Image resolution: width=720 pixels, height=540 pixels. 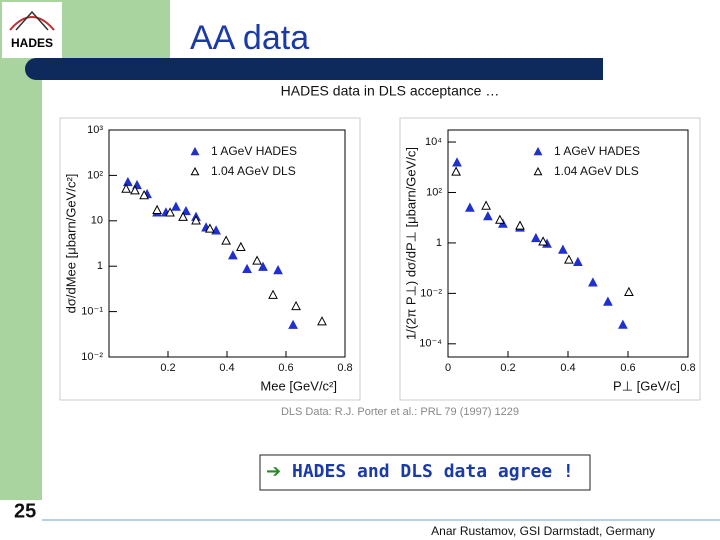 I want to click on x-axis-label: Mee [GeV/c²], so click(x=298, y=385).